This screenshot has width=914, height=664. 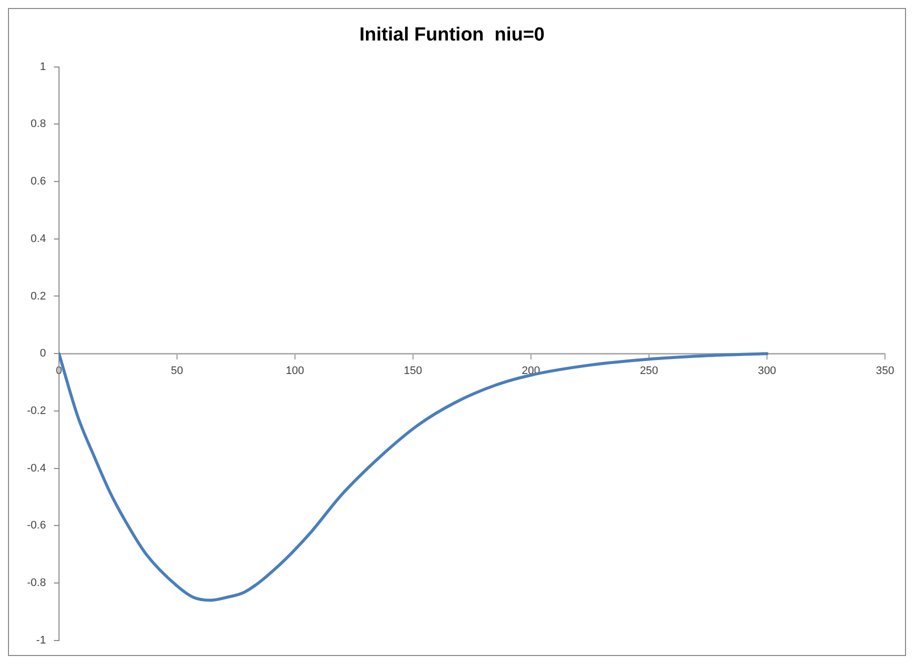 What do you see at coordinates (41, 640) in the screenshot?
I see `y-tick-label: -1` at bounding box center [41, 640].